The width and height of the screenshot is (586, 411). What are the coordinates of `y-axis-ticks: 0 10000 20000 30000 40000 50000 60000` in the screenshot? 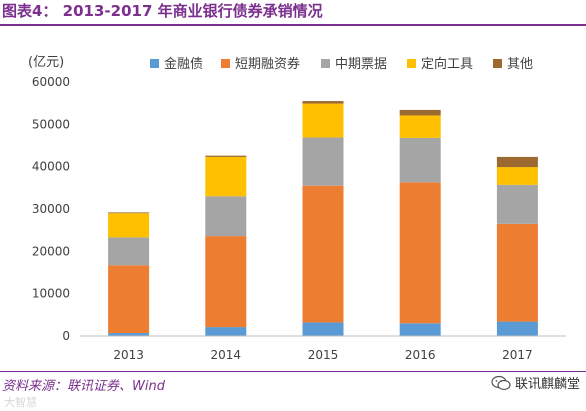 It's located at (51, 209).